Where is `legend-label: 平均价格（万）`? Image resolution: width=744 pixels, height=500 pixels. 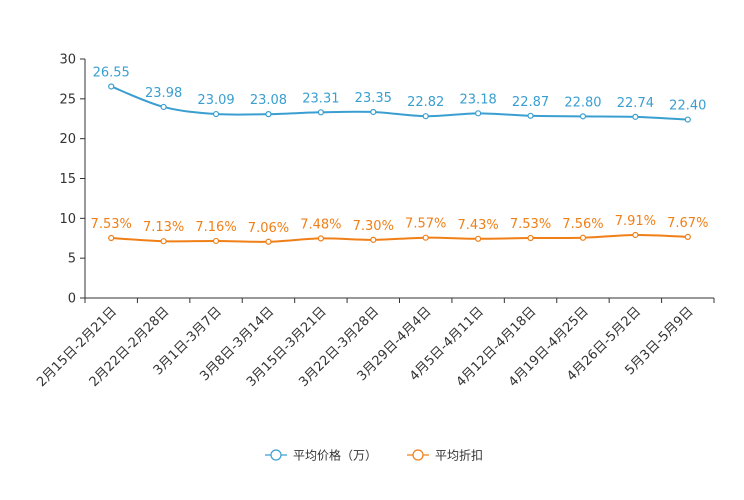 legend-label: 平均价格（万） is located at coordinates (335, 455).